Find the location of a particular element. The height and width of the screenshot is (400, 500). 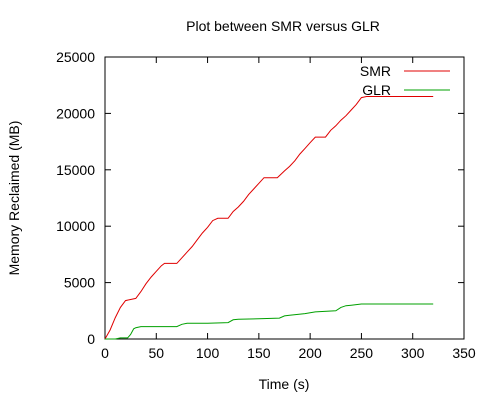

x-tick-label: 250 is located at coordinates (362, 353).